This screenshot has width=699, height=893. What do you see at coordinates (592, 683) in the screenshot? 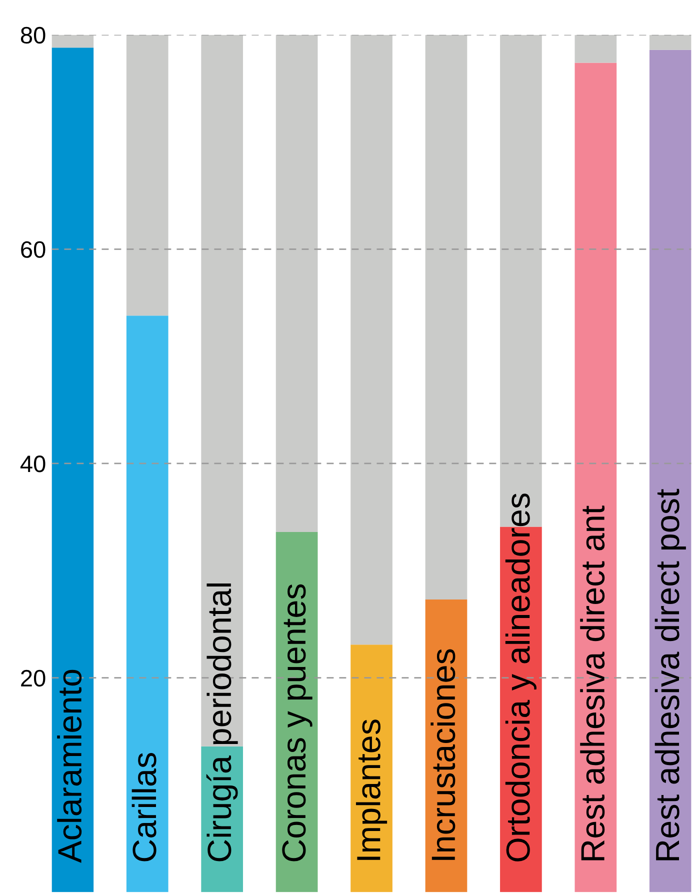
I see `x-tick-label: Rest adhesiva direct ant` at bounding box center [592, 683].